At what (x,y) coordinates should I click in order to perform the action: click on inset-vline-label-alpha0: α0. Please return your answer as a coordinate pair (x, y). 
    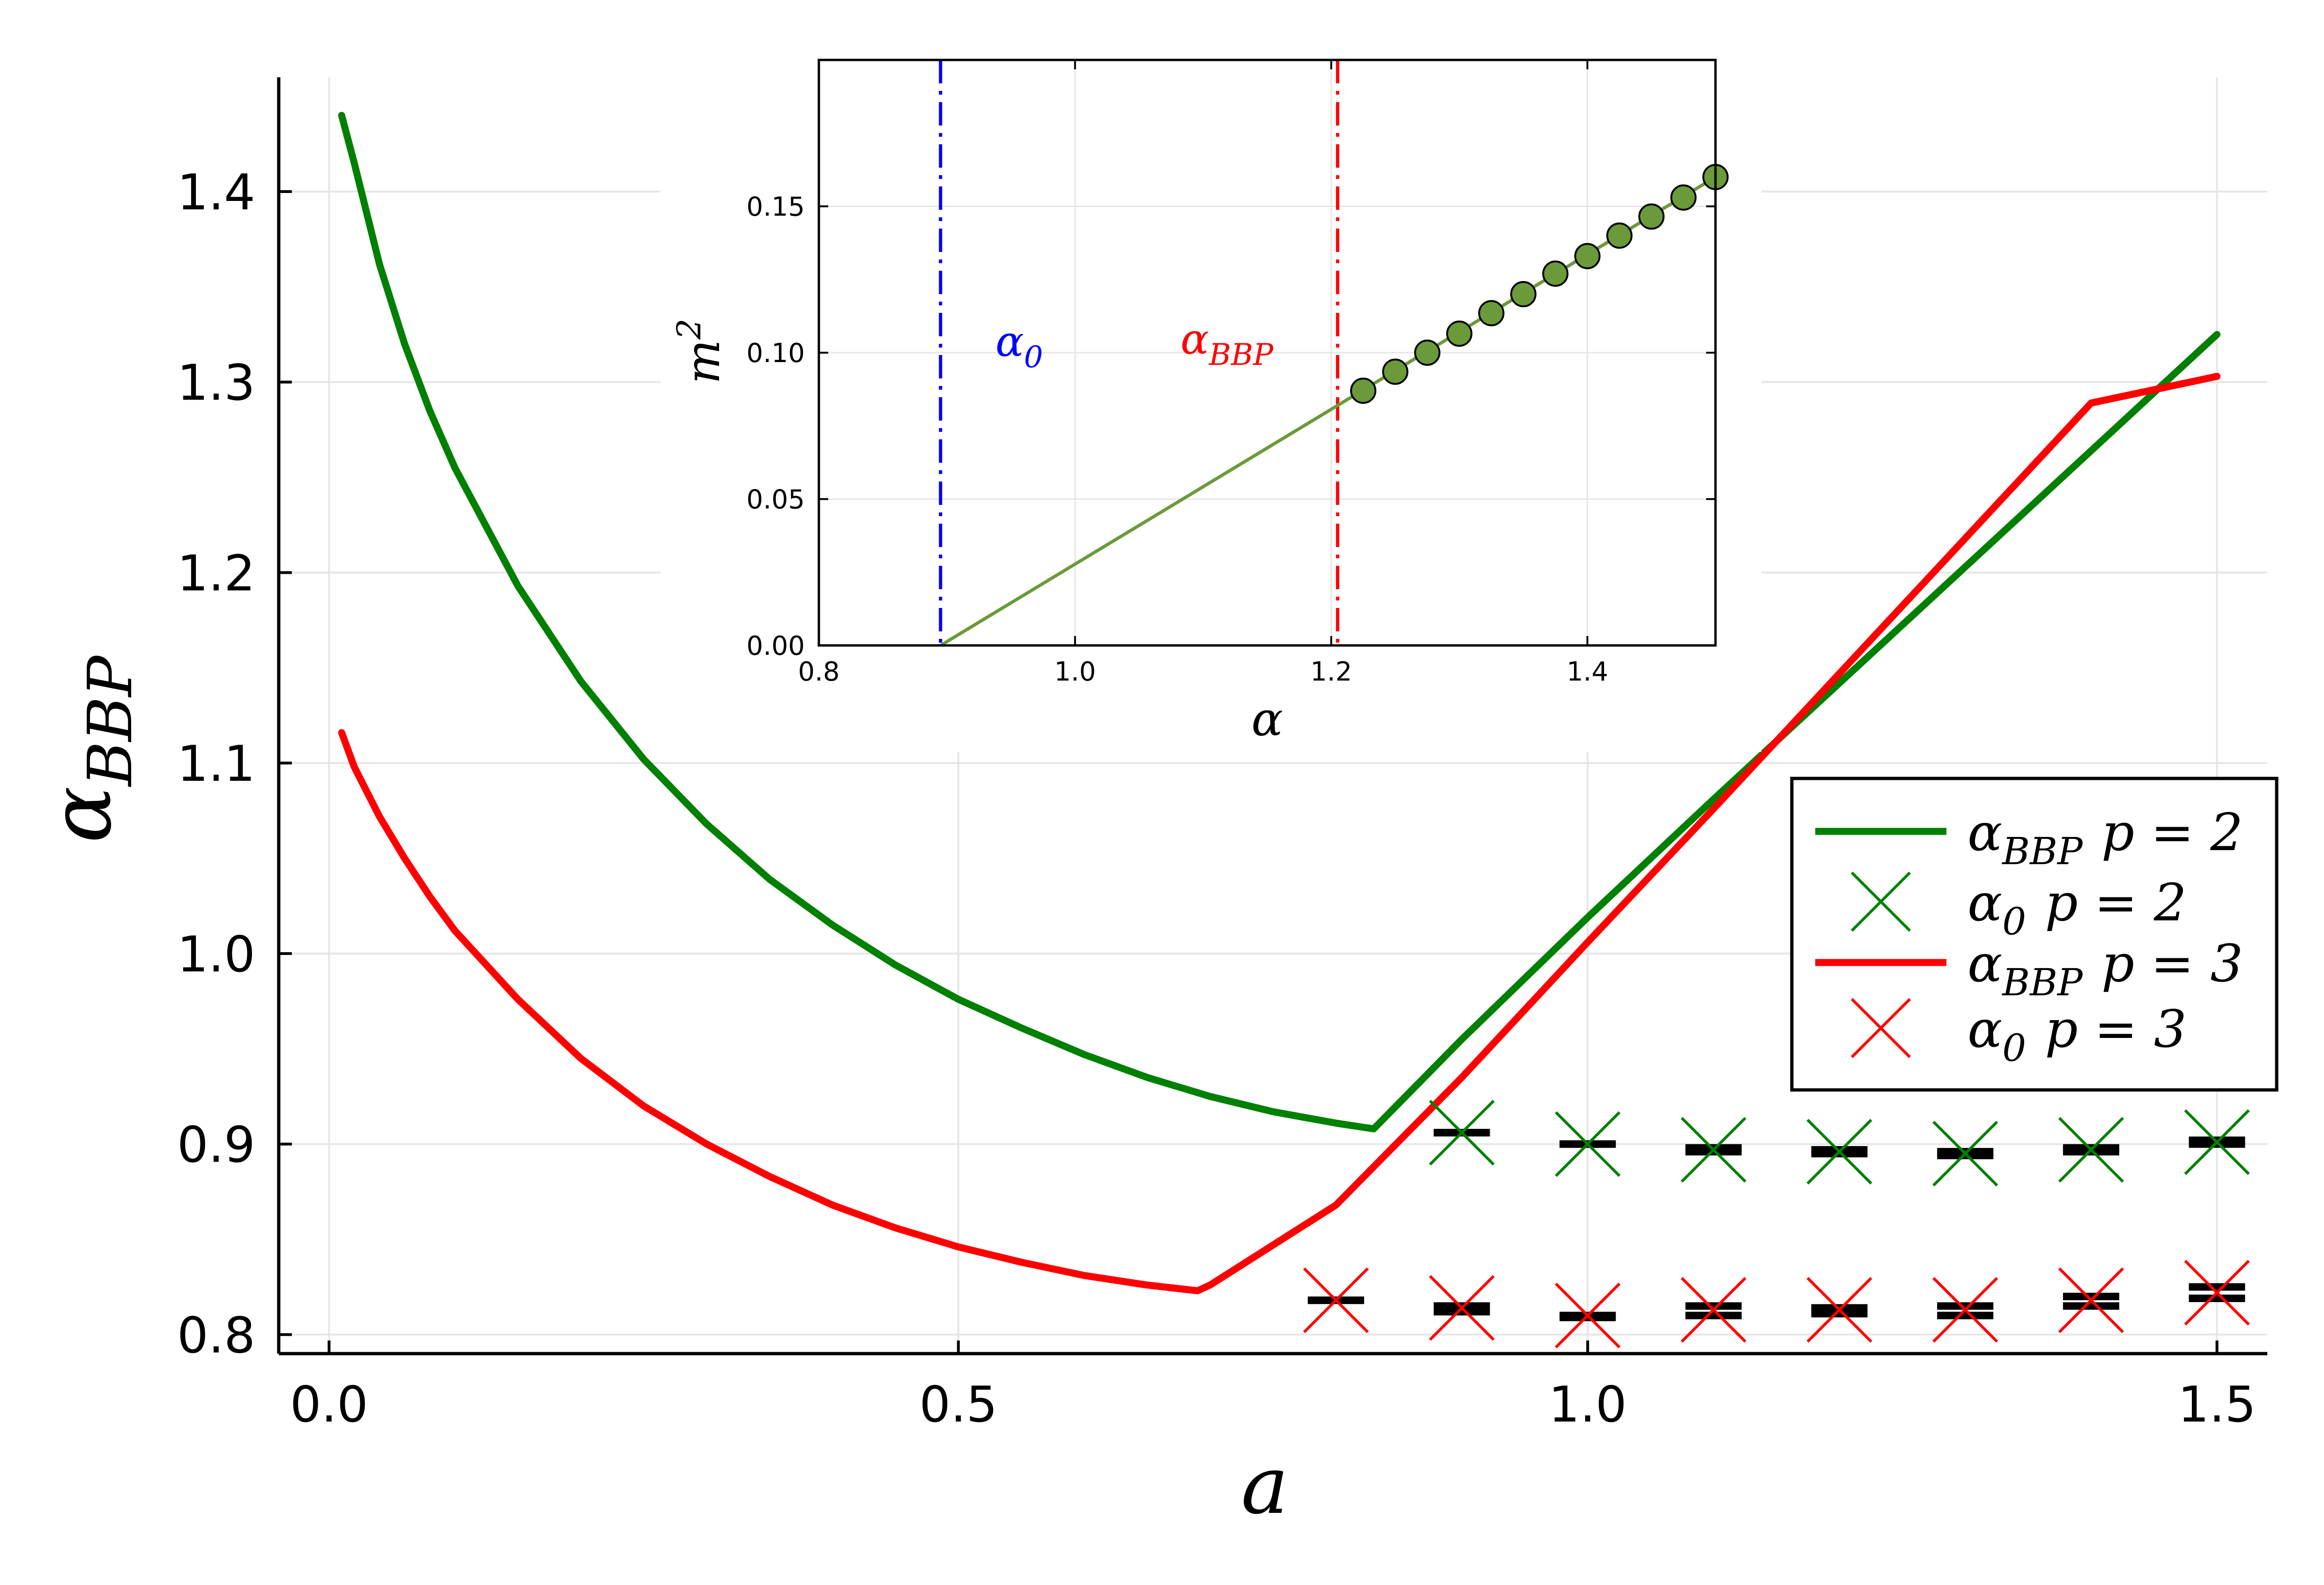
    Looking at the image, I should click on (1019, 346).